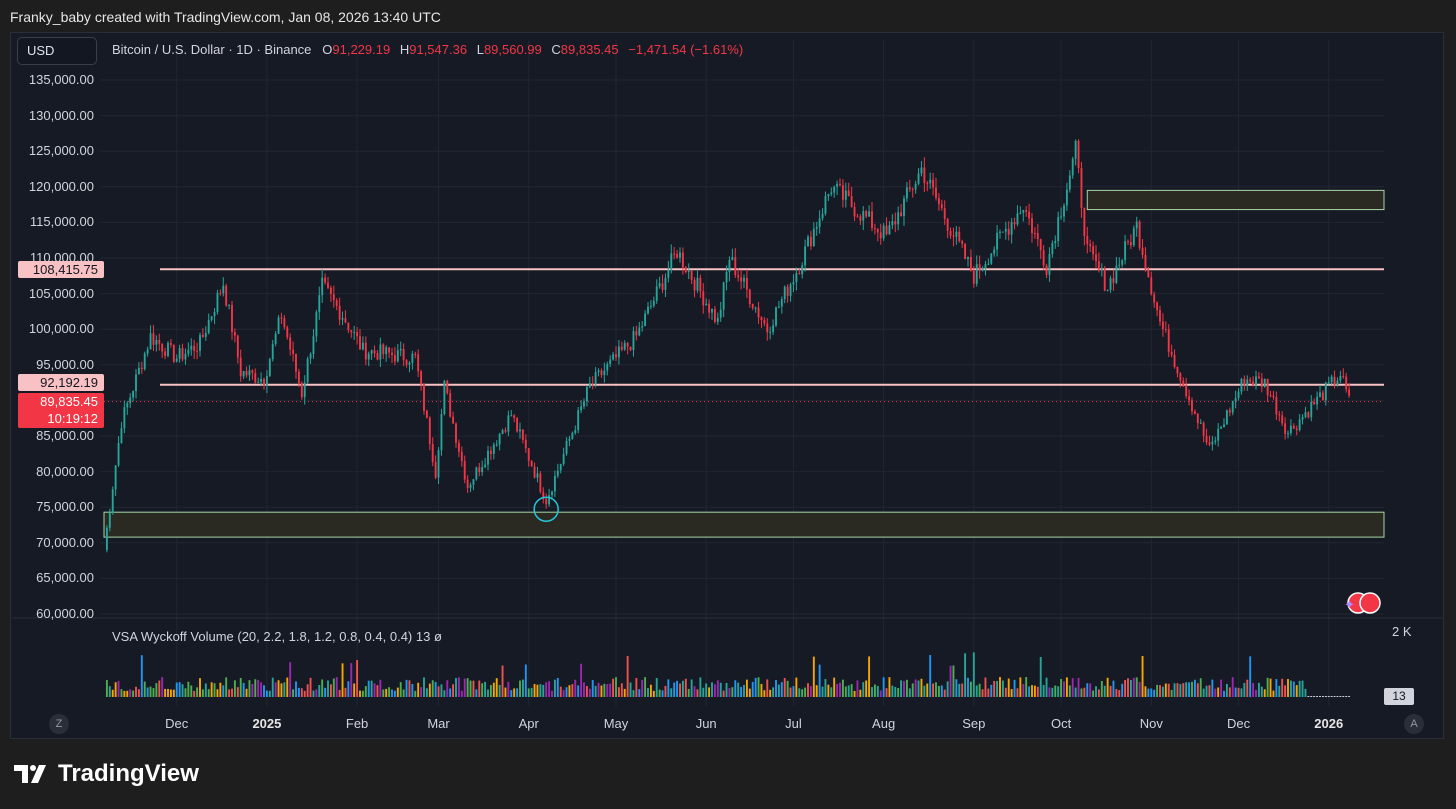 The width and height of the screenshot is (1456, 809). Describe the element at coordinates (61, 419) in the screenshot. I see `bar-countdown: 10:19:12` at that location.